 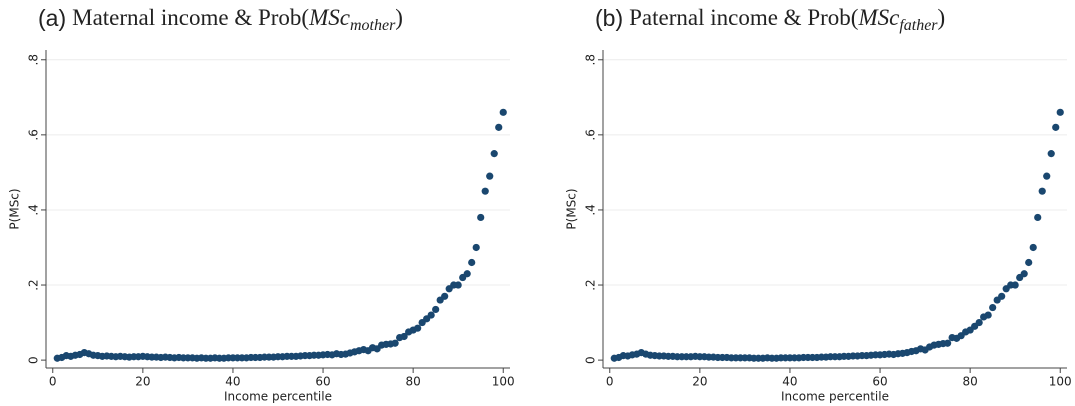 I want to click on title-label: (a), so click(x=52, y=18).